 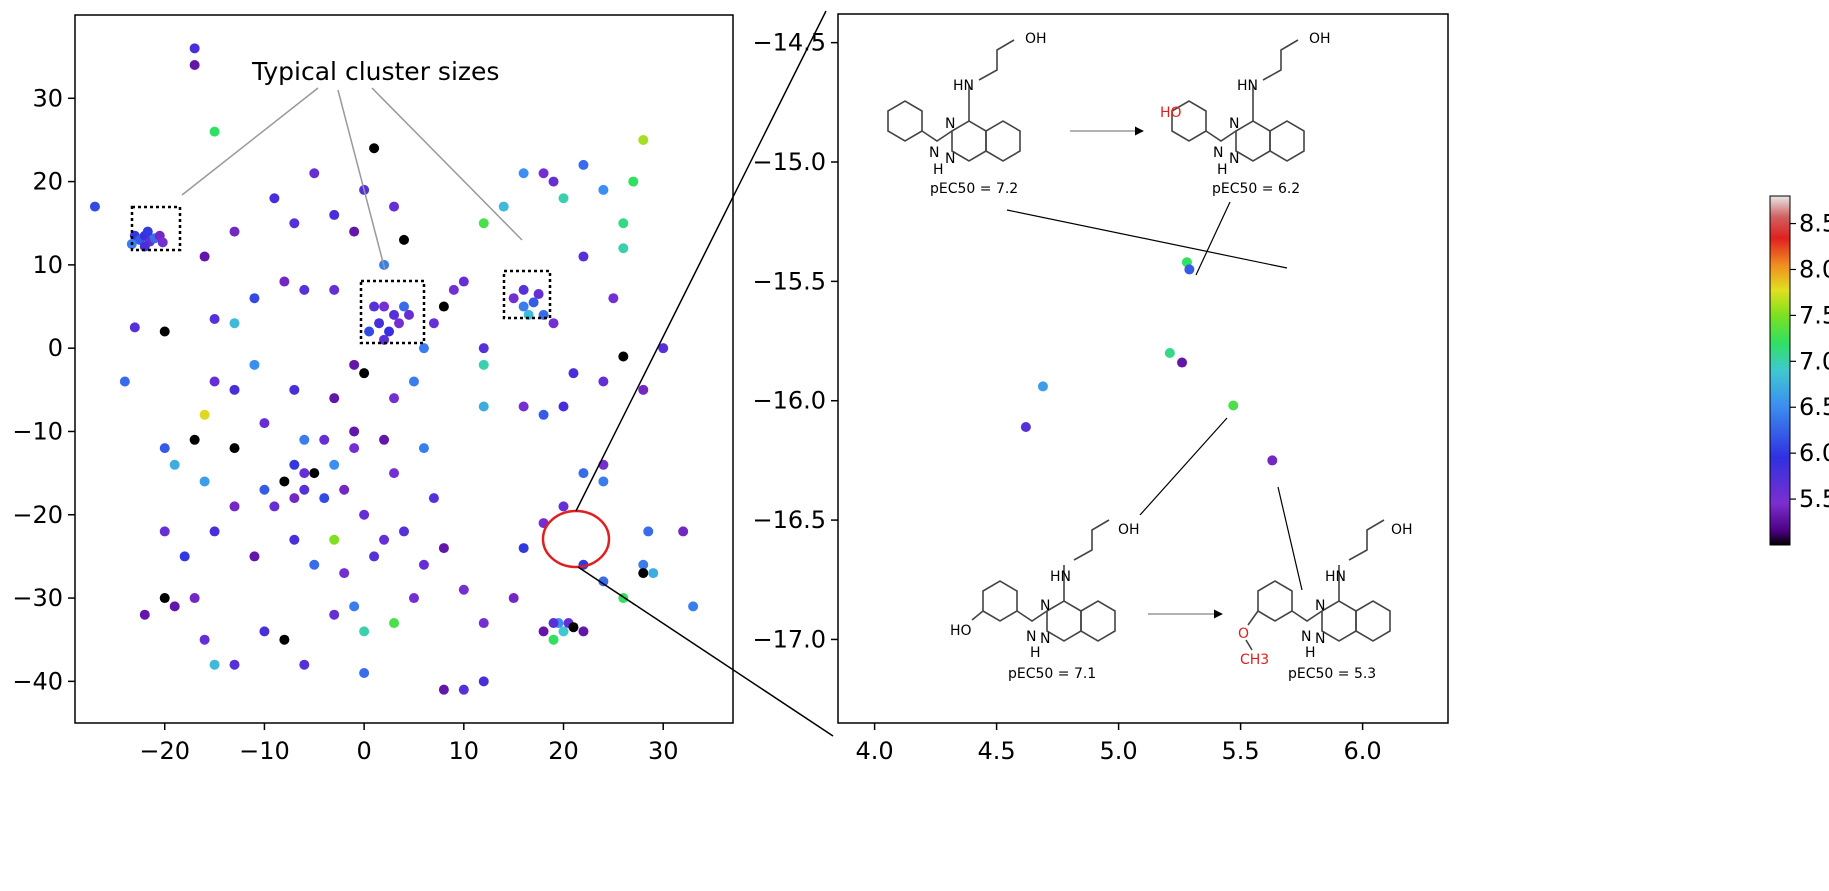 What do you see at coordinates (1814, 407) in the screenshot?
I see `colorbar-tick-label: 6.5` at bounding box center [1814, 407].